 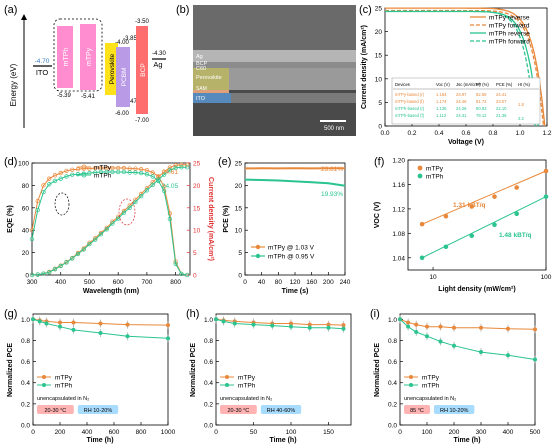 What do you see at coordinates (211, 79) in the screenshot?
I see `perovskite-highlight` at bounding box center [211, 79].